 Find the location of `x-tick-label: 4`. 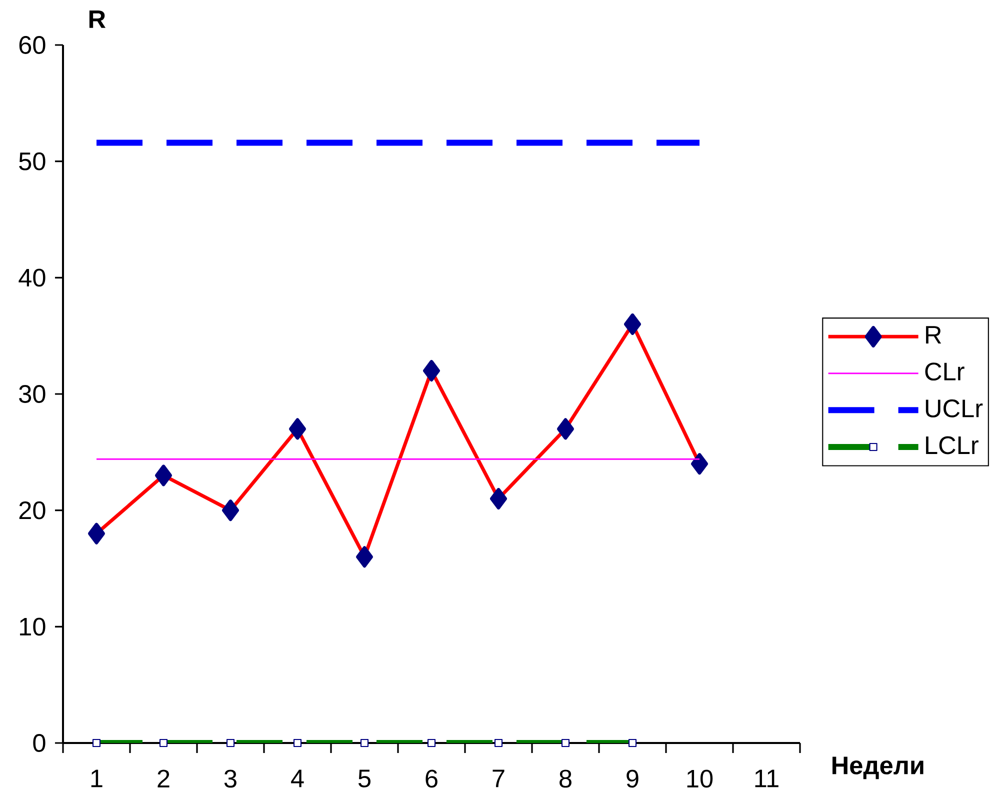

x-tick-label: 4 is located at coordinates (297, 779).